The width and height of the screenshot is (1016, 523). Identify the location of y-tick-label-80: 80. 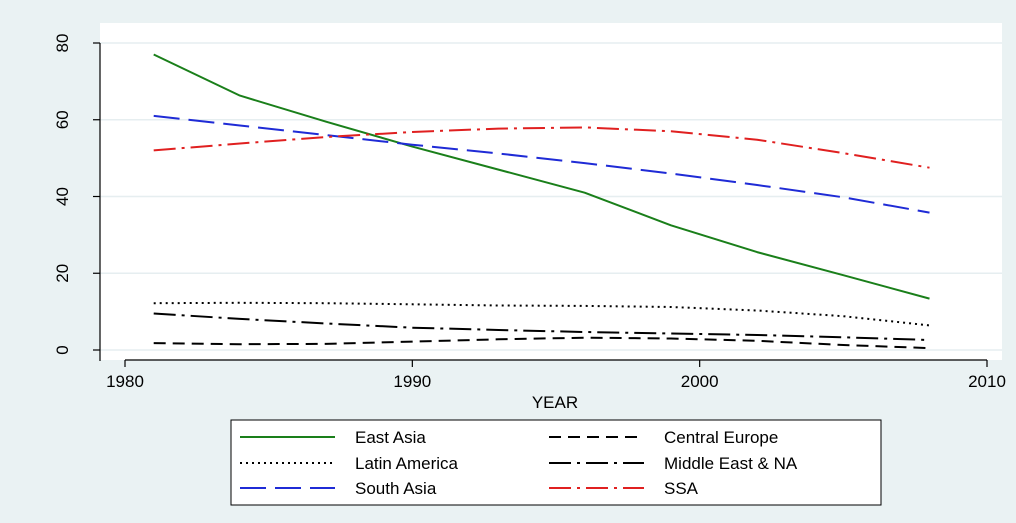
(62, 43).